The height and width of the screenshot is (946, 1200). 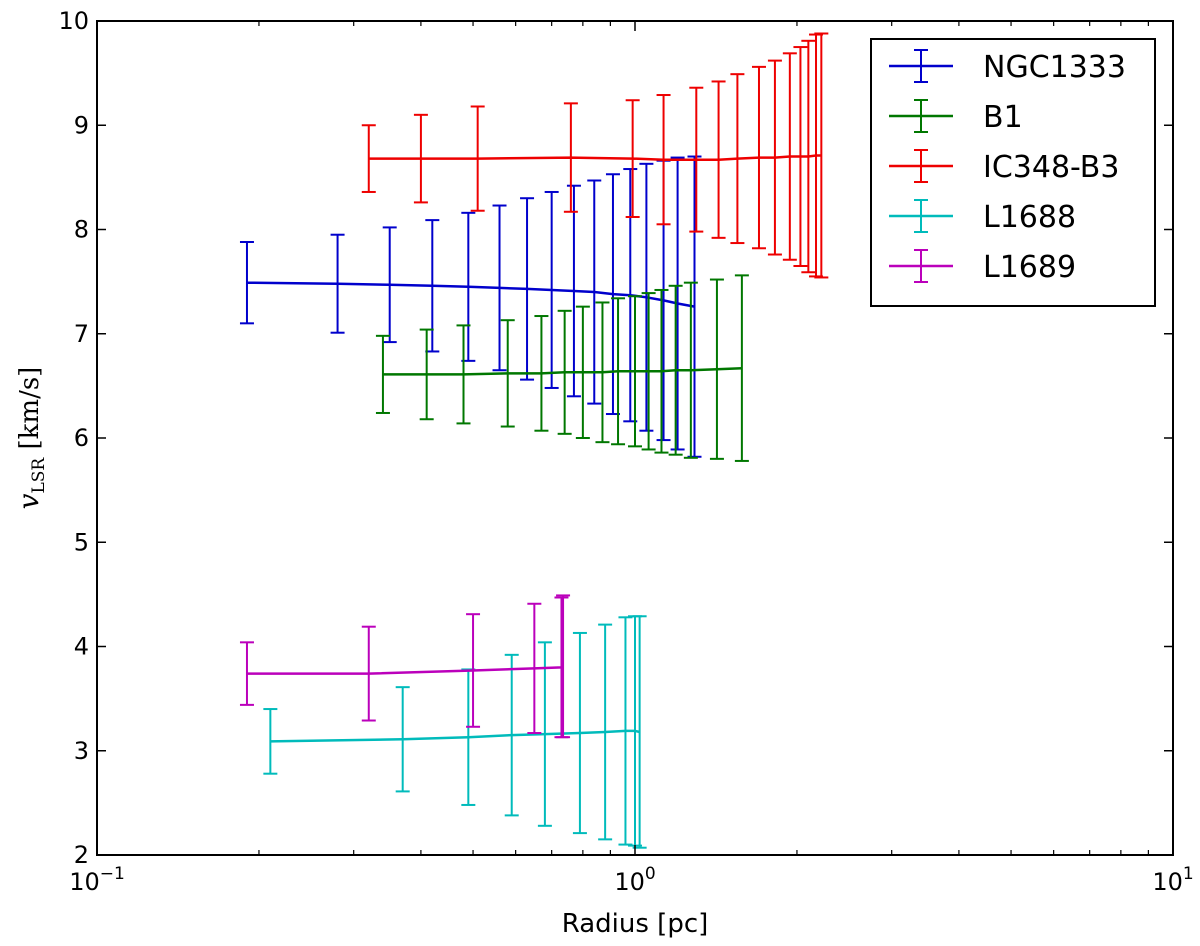 I want to click on series-l1688, so click(x=455, y=732).